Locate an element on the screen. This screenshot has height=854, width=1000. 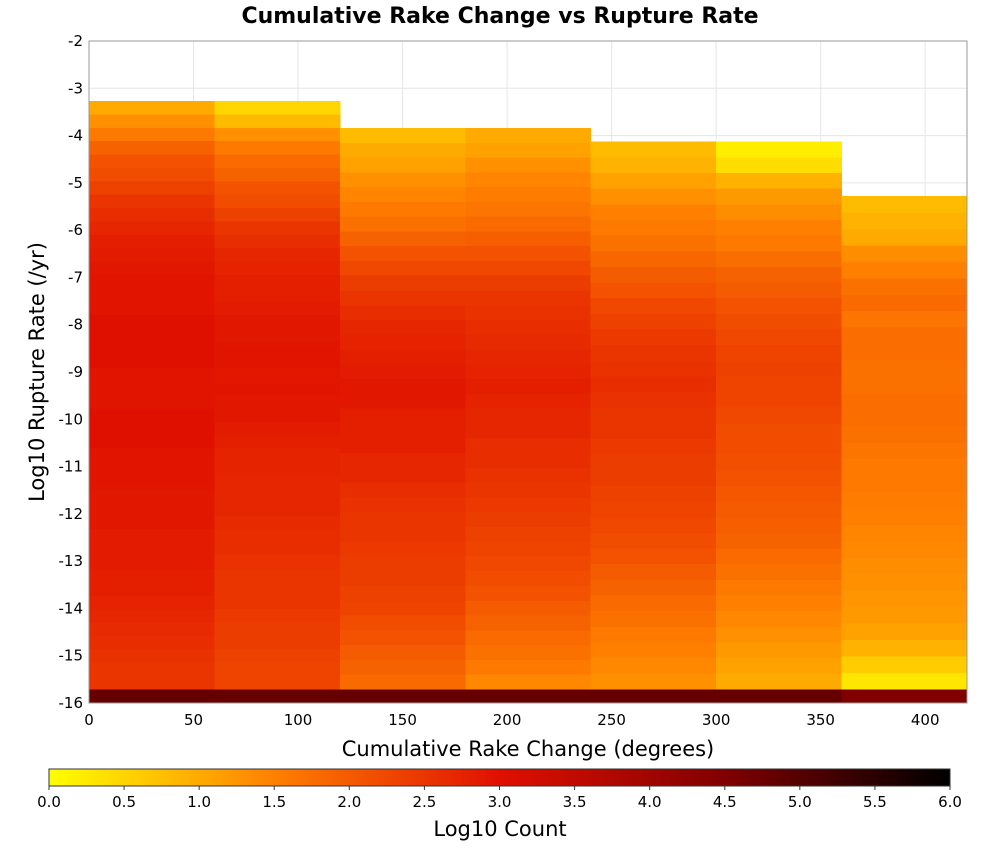
x-tick-label: 300 is located at coordinates (716, 720).